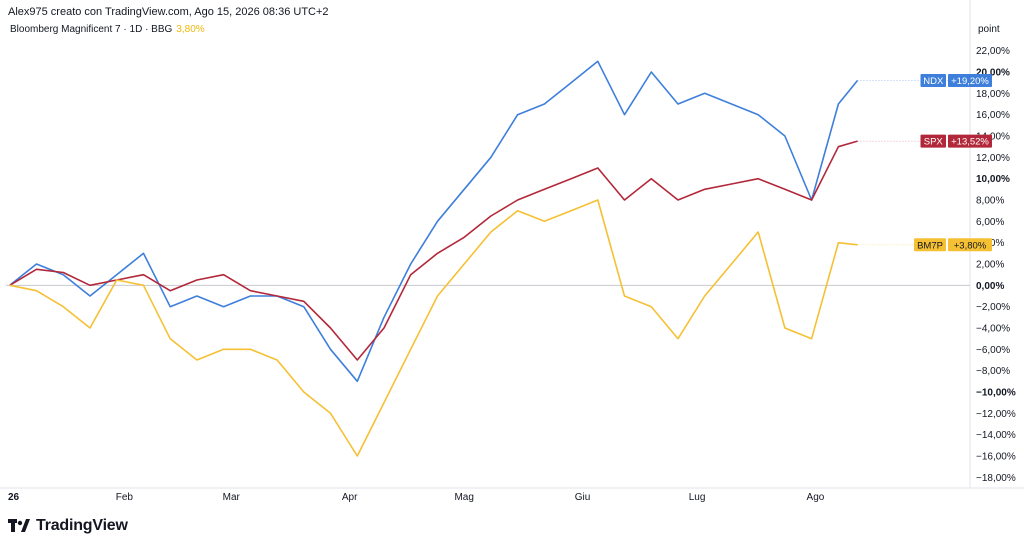  What do you see at coordinates (190, 29) in the screenshot?
I see `symbol-change: 3,80%` at bounding box center [190, 29].